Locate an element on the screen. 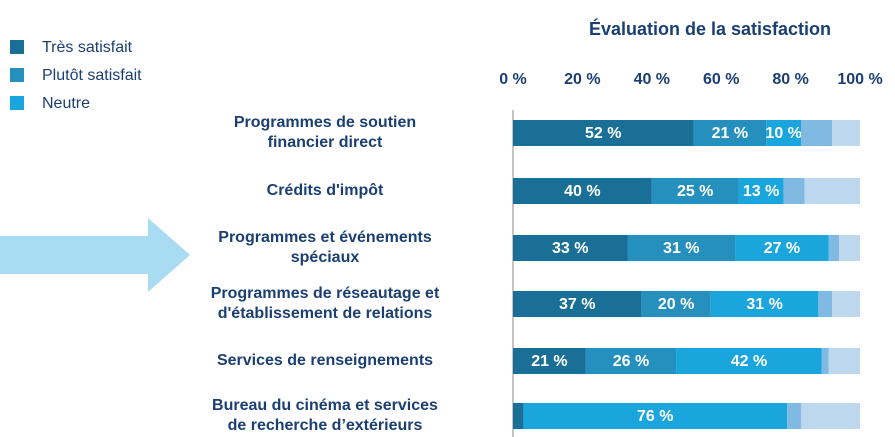 This screenshot has width=895, height=437. x-tick-label: 20 % is located at coordinates (582, 79).